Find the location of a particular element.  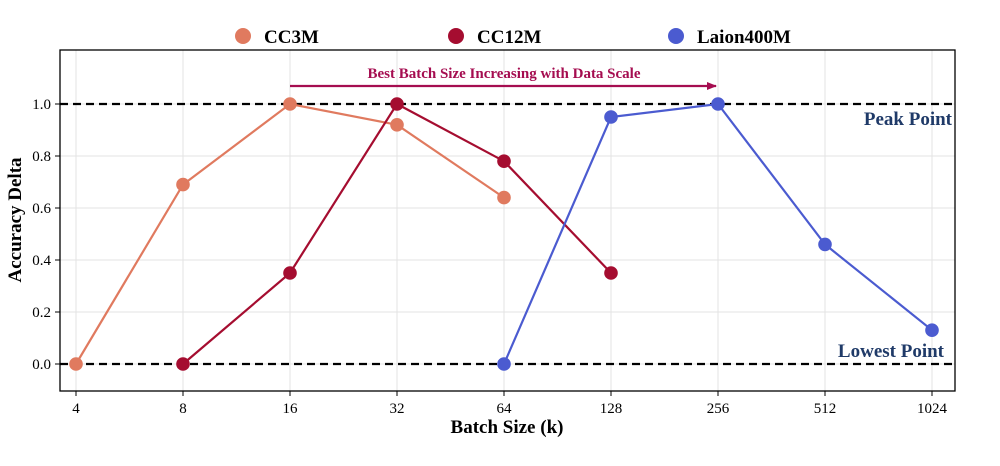

x-axis-title: Batch Size (k) is located at coordinates (507, 427).